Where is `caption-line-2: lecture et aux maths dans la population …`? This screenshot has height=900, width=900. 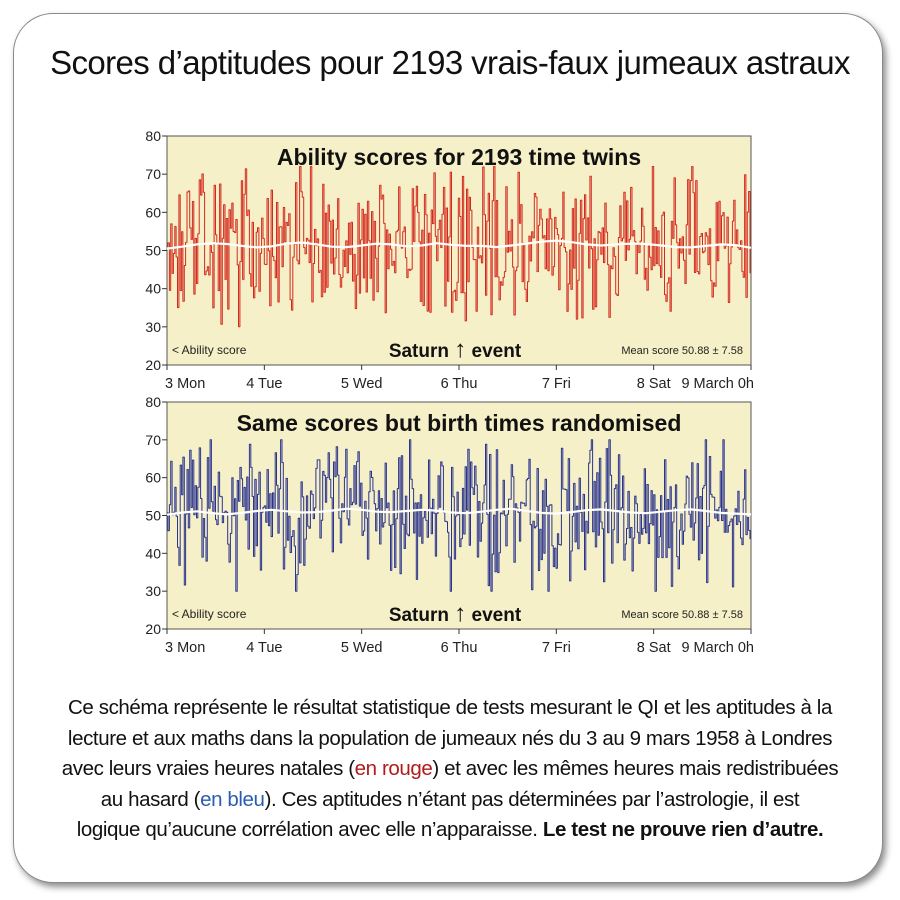
caption-line-2: lecture et aux maths dans la population … is located at coordinates (450, 738).